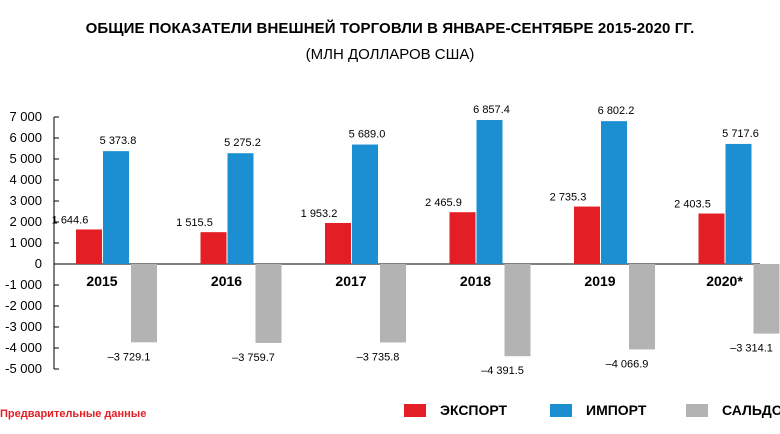 The width and height of the screenshot is (780, 434). What do you see at coordinates (443, 203) in the screenshot?
I see `data-label-export: 2 465.9` at bounding box center [443, 203].